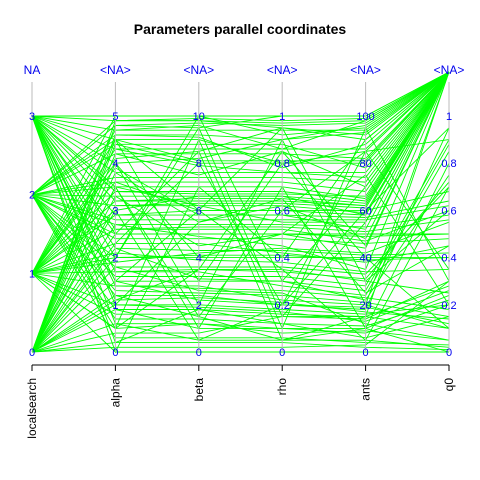  What do you see at coordinates (32, 274) in the screenshot?
I see `tick-label-localsearch-1: 1` at bounding box center [32, 274].